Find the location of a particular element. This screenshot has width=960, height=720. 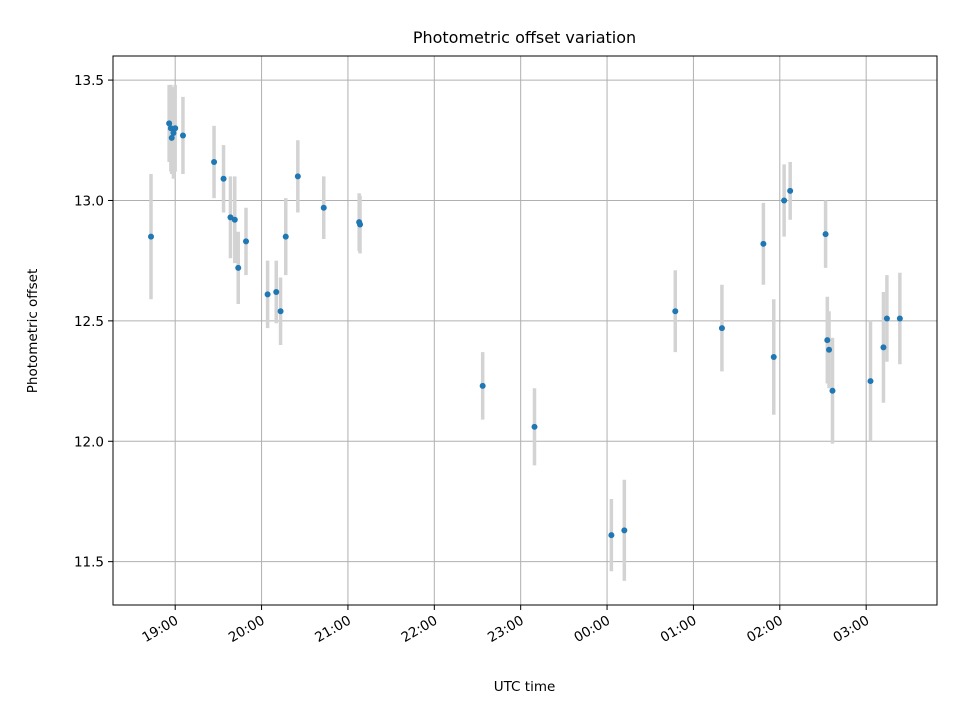

y-tick-label: 12.5 is located at coordinates (89, 322).